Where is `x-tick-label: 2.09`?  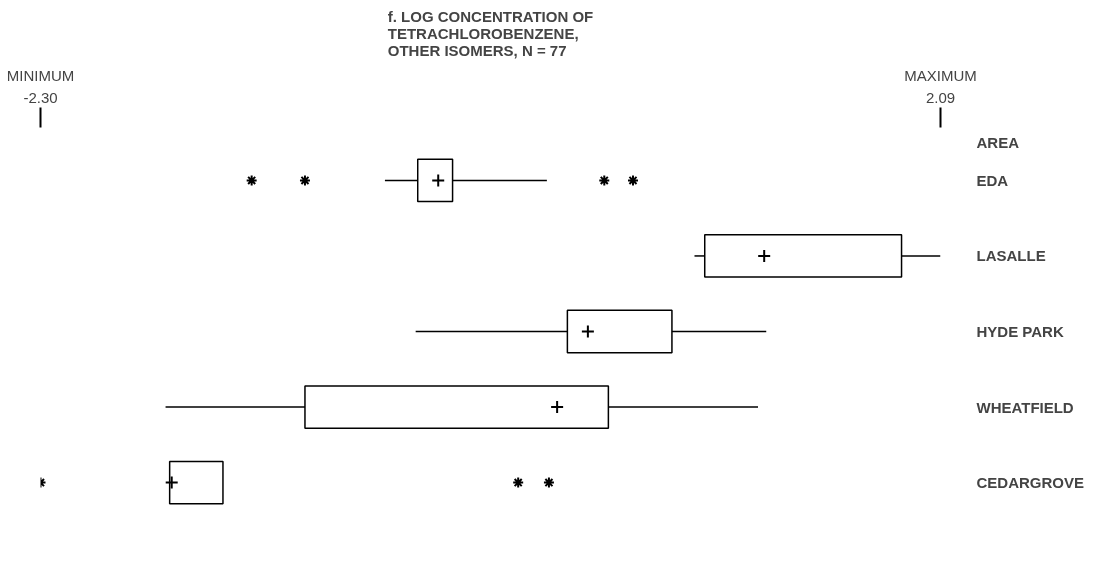 x-tick-label: 2.09 is located at coordinates (940, 97).